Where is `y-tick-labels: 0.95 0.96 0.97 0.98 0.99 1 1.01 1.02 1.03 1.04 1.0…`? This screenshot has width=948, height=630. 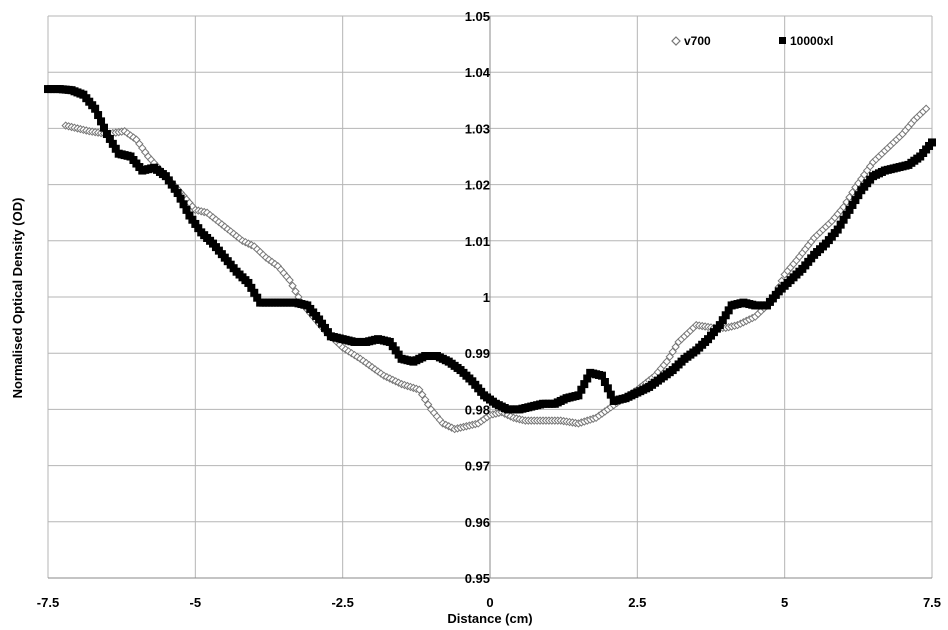
y-tick-labels: 0.95 0.96 0.97 0.98 0.99 1 1.01 1.02 1.03 1.04 1.0… is located at coordinates (478, 297).